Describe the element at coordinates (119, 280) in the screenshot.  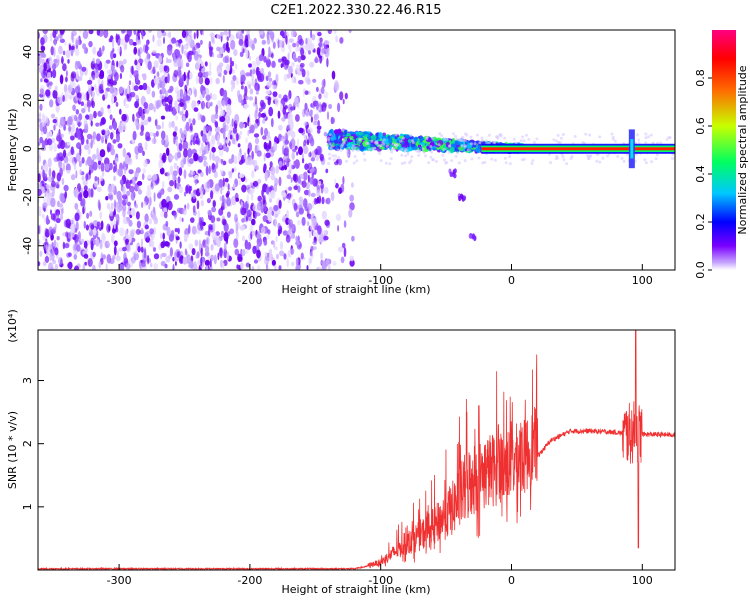
I see `spectrogram-x-tick-label: -300` at that location.